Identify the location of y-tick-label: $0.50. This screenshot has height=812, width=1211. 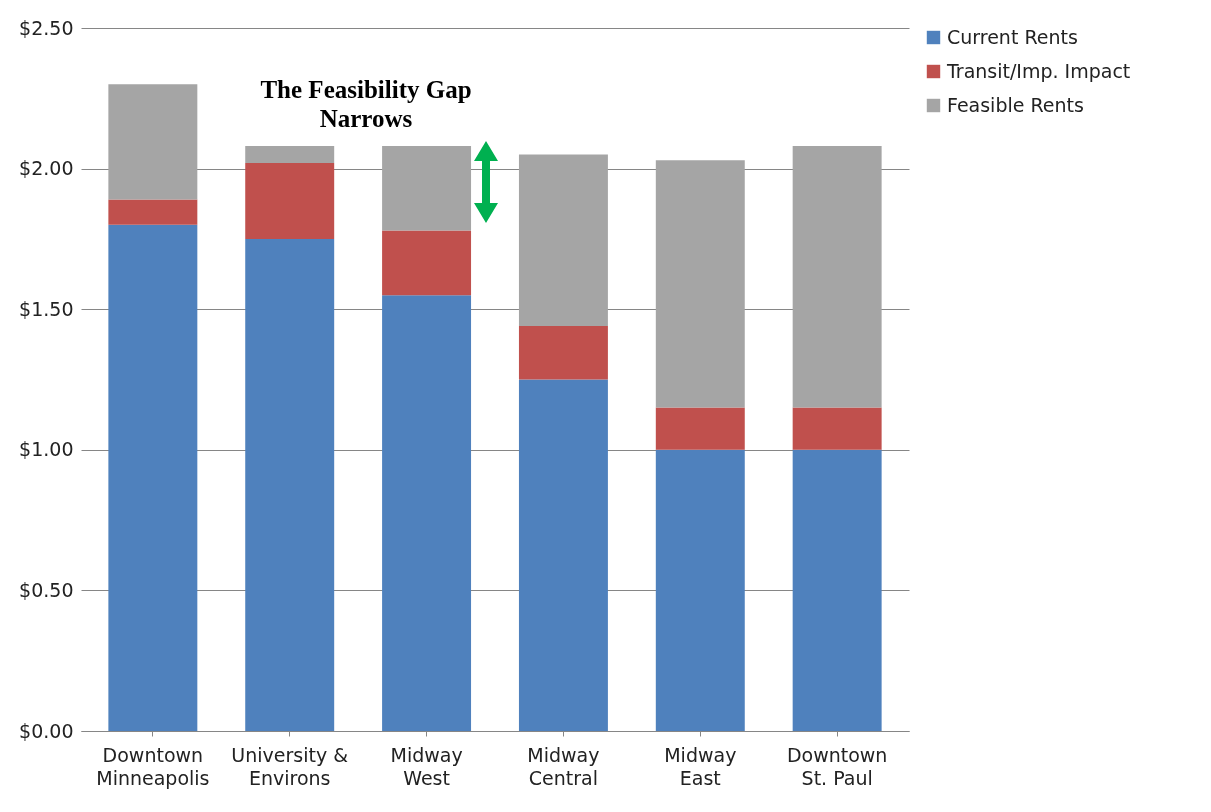
(46, 589).